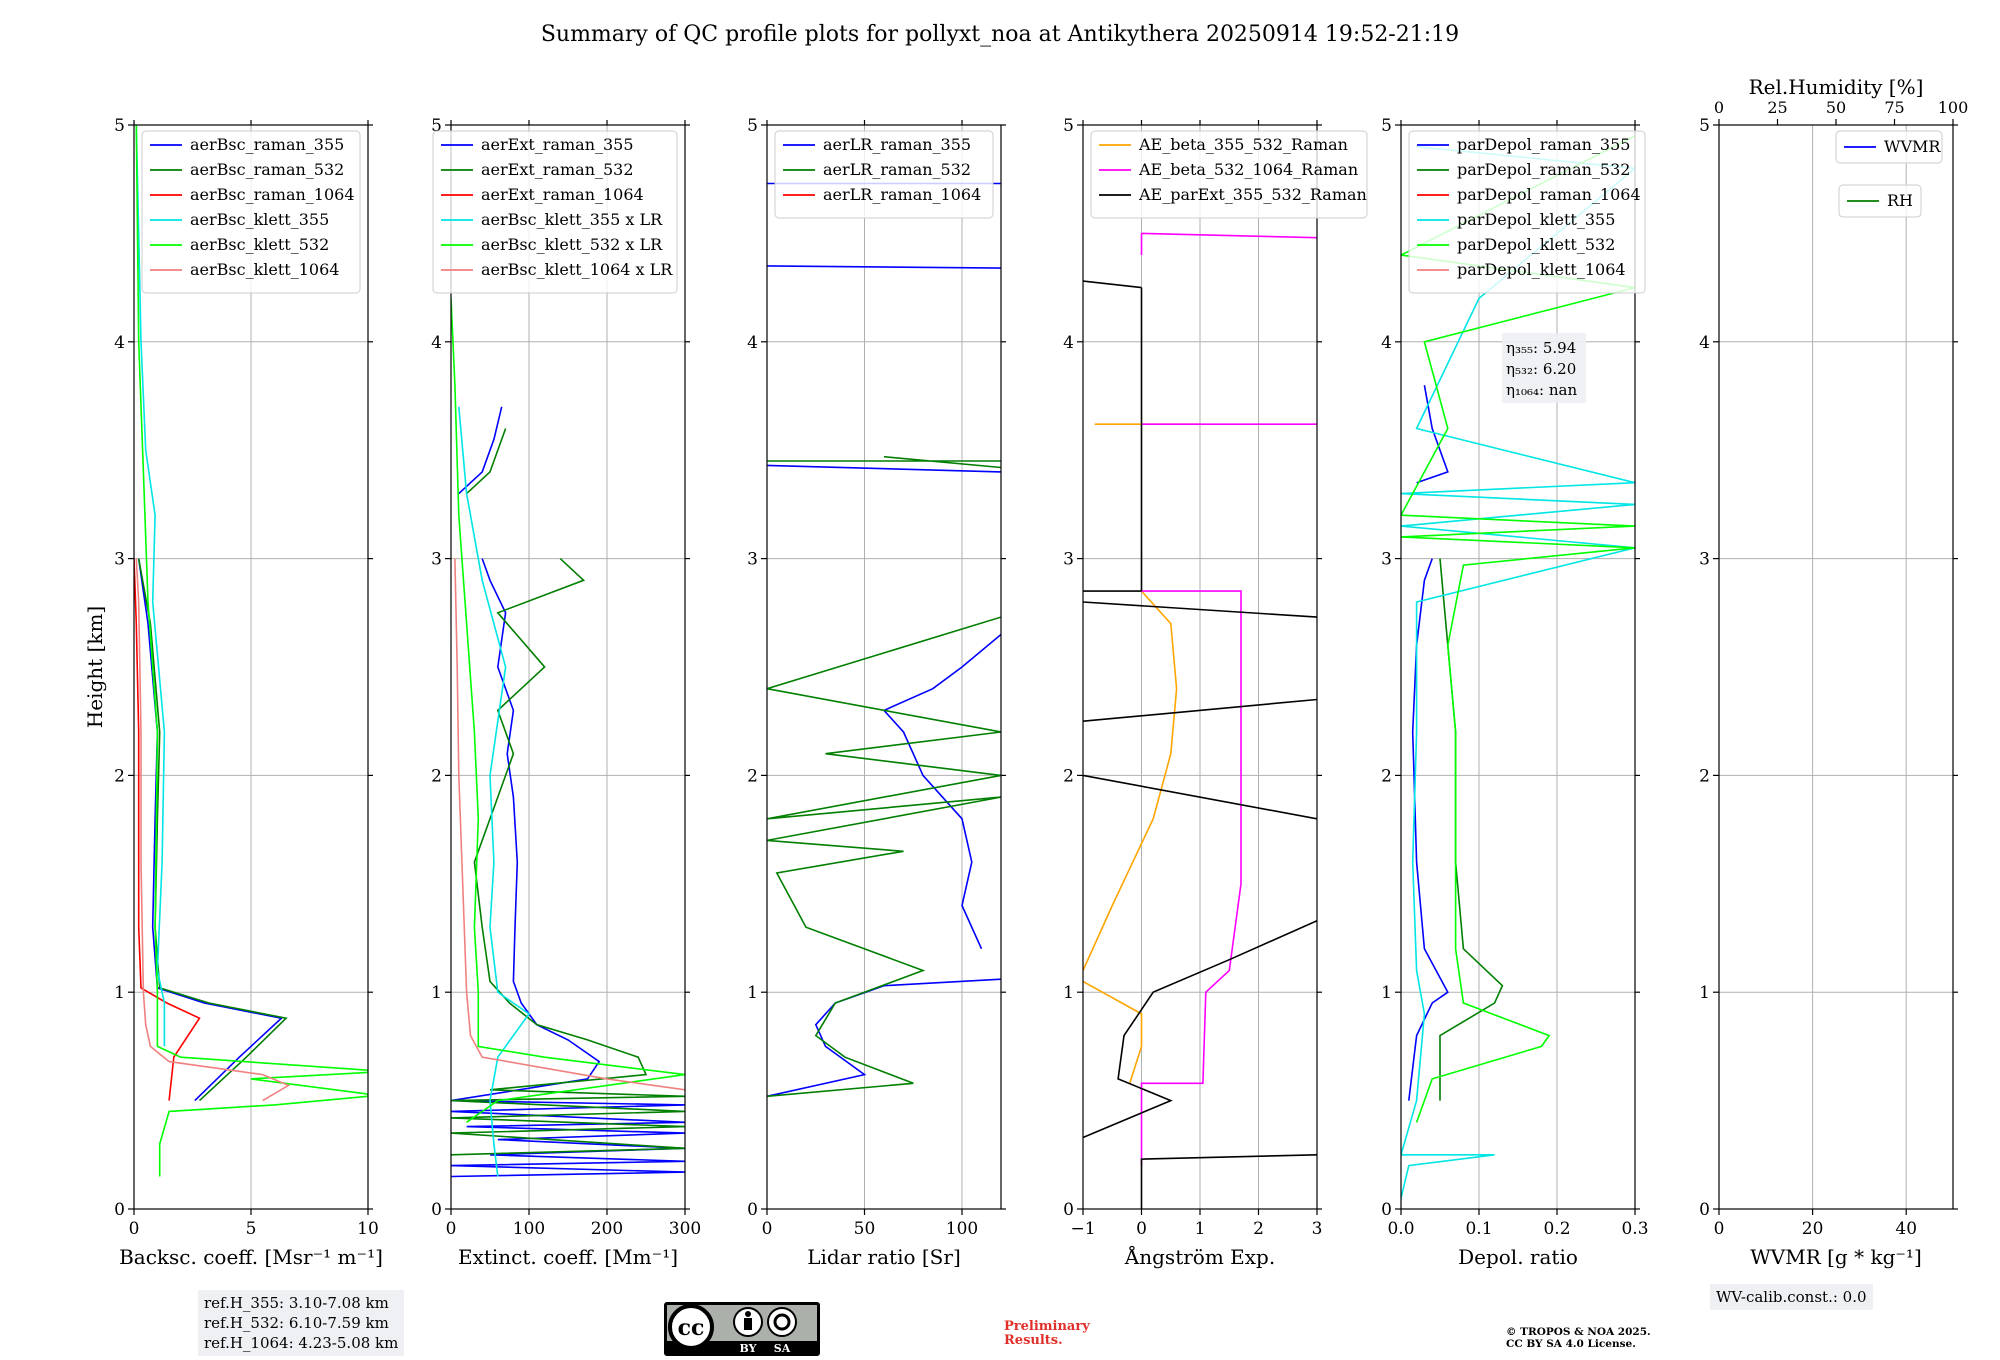 The width and height of the screenshot is (2000, 1360). Describe the element at coordinates (259, 244) in the screenshot. I see `legend-label: aerBsc_klett_532` at that location.